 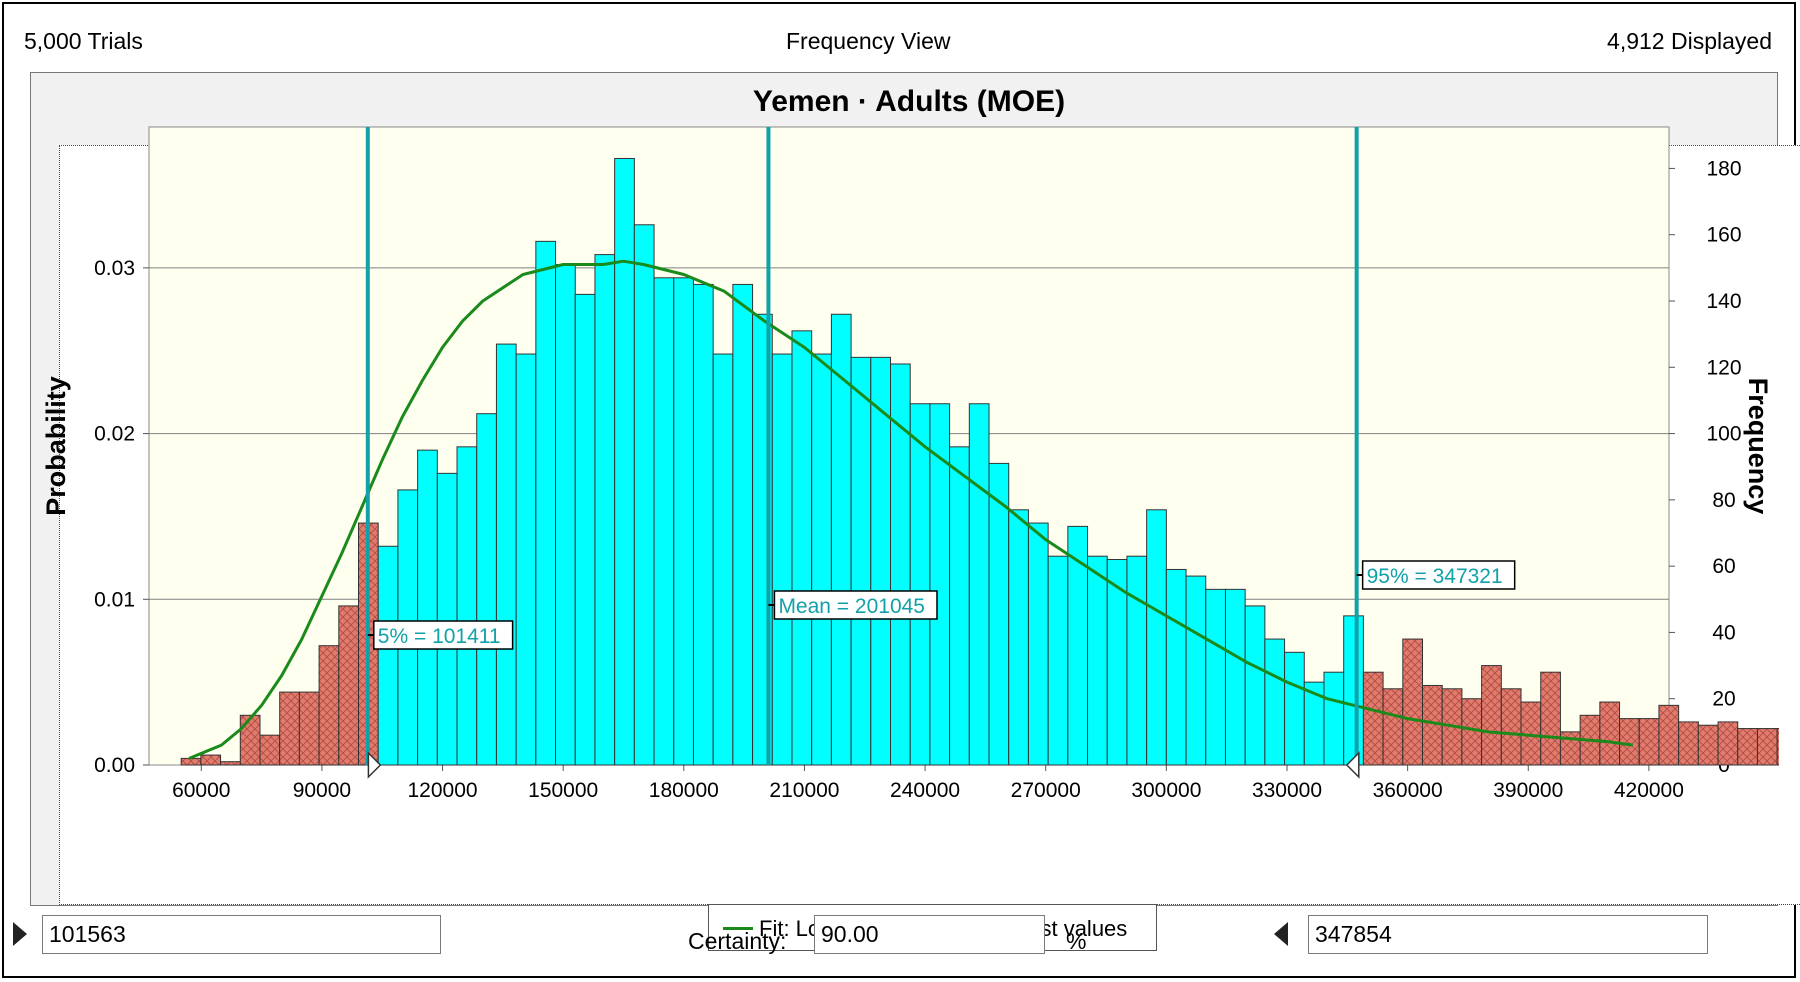 What do you see at coordinates (241, 934) in the screenshot?
I see `lower-bound-input` at bounding box center [241, 934].